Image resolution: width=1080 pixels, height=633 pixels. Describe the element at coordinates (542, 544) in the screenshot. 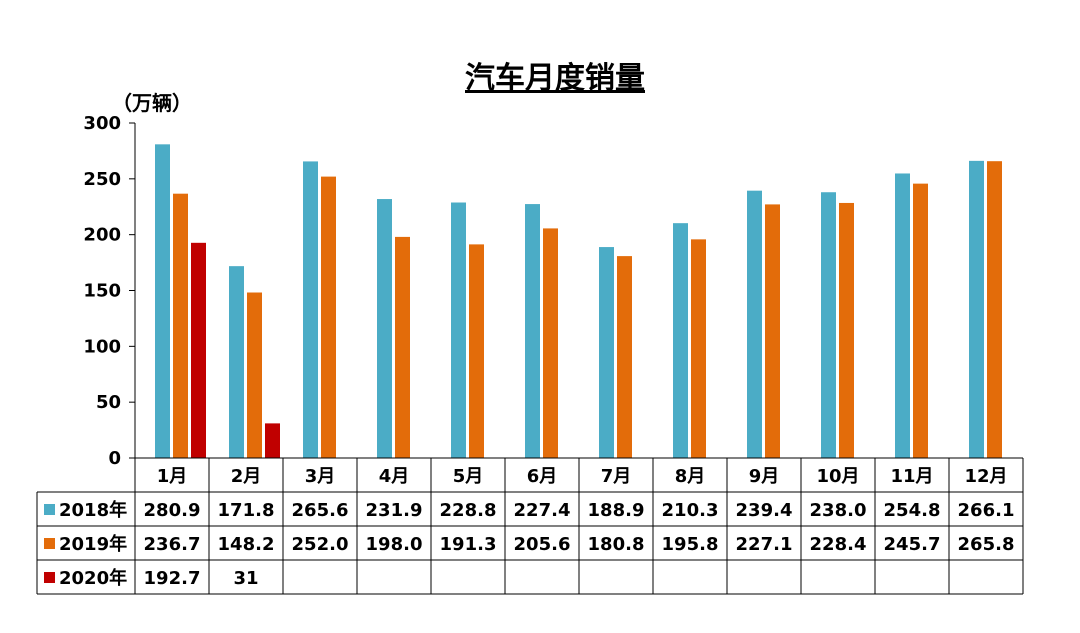

I see `data-label: 205.6` at that location.